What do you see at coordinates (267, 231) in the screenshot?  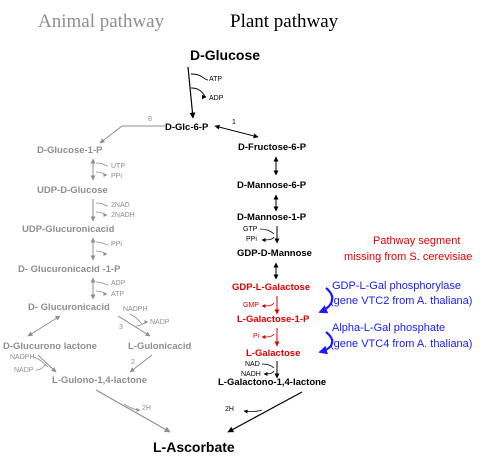 I see `gtp-curve` at bounding box center [267, 231].